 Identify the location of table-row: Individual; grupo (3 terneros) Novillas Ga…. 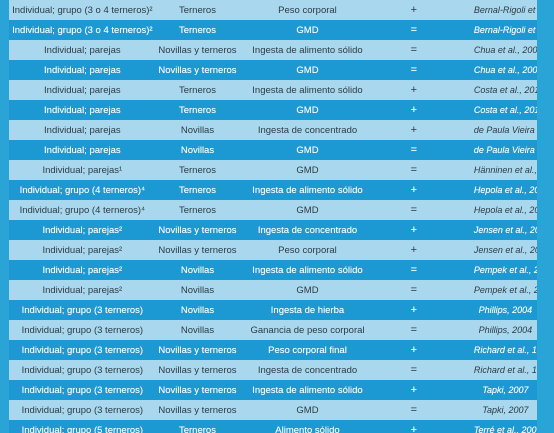
(273, 330).